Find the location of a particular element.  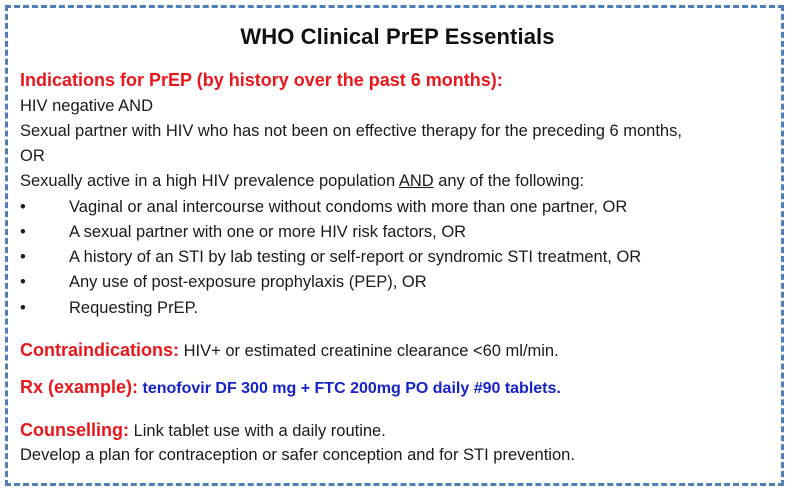

sexually-active-suffix: any of the following: is located at coordinates (509, 181).